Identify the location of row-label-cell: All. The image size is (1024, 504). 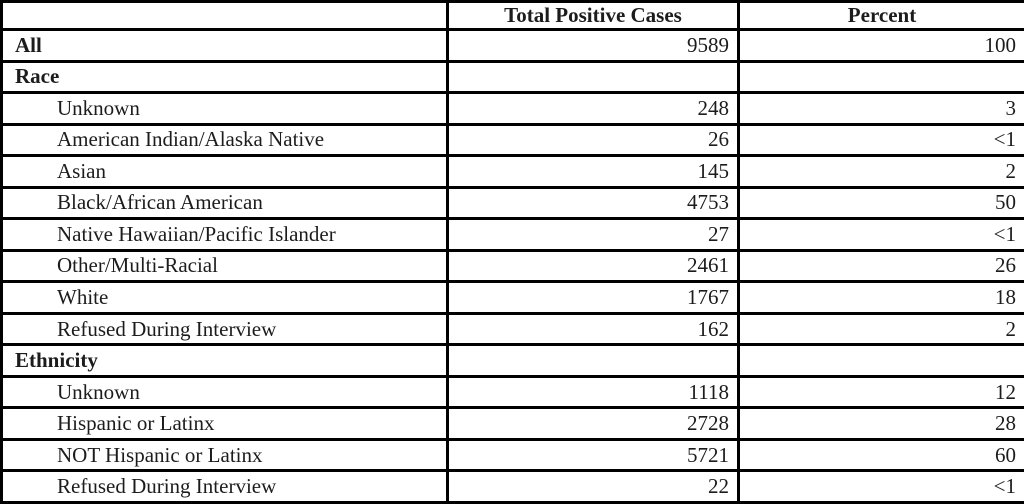
(224, 45).